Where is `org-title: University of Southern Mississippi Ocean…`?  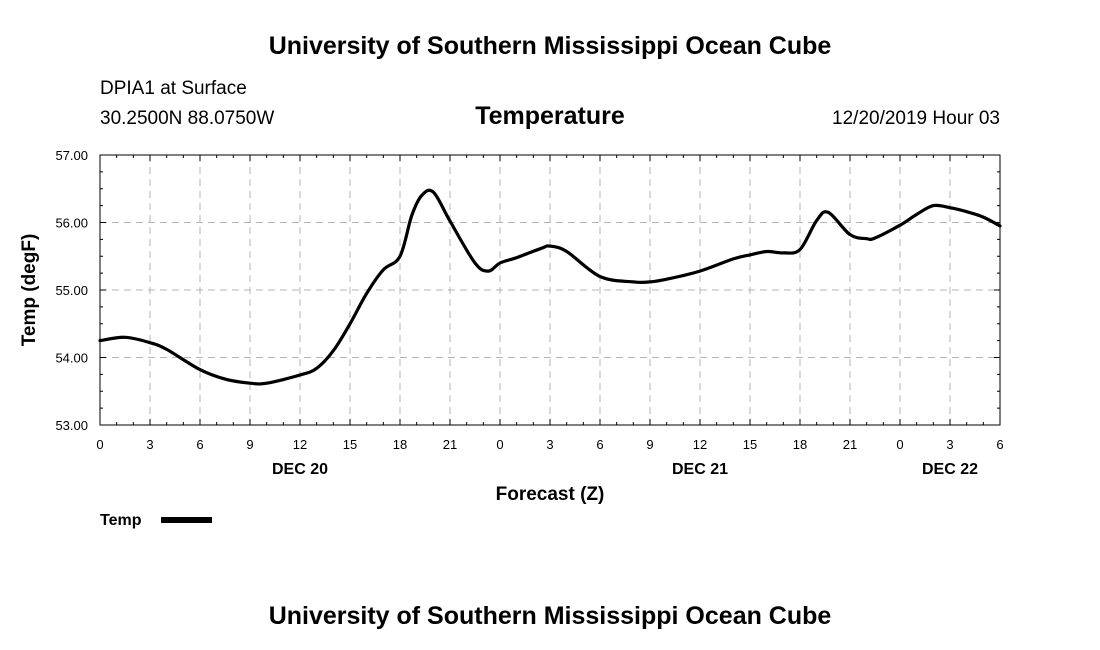
org-title: University of Southern Mississippi Ocean… is located at coordinates (550, 46).